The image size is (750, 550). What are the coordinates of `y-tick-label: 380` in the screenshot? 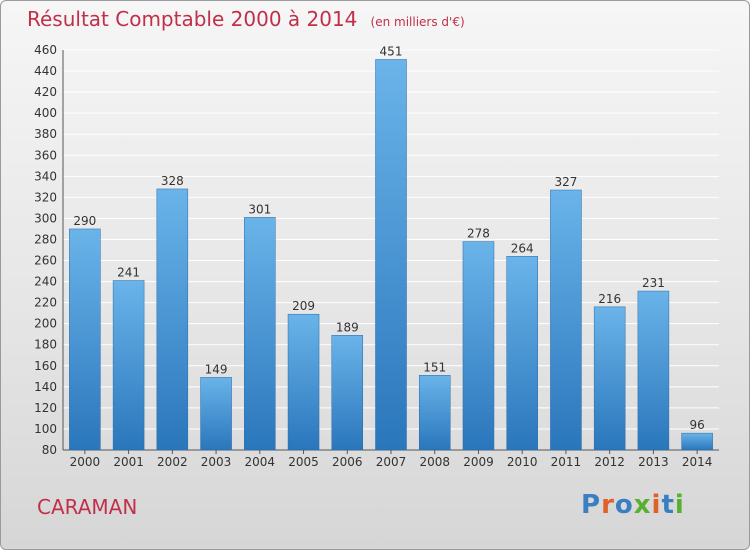 It's located at (45, 134).